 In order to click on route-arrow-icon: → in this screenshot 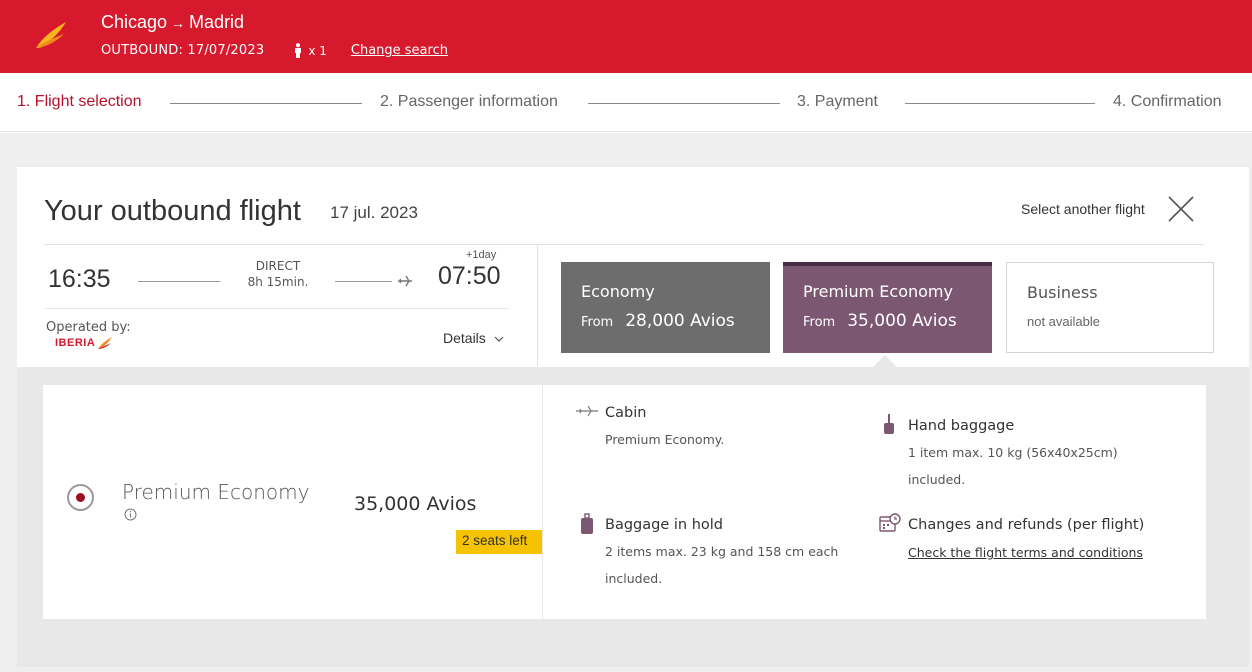, I will do `click(178, 23)`.